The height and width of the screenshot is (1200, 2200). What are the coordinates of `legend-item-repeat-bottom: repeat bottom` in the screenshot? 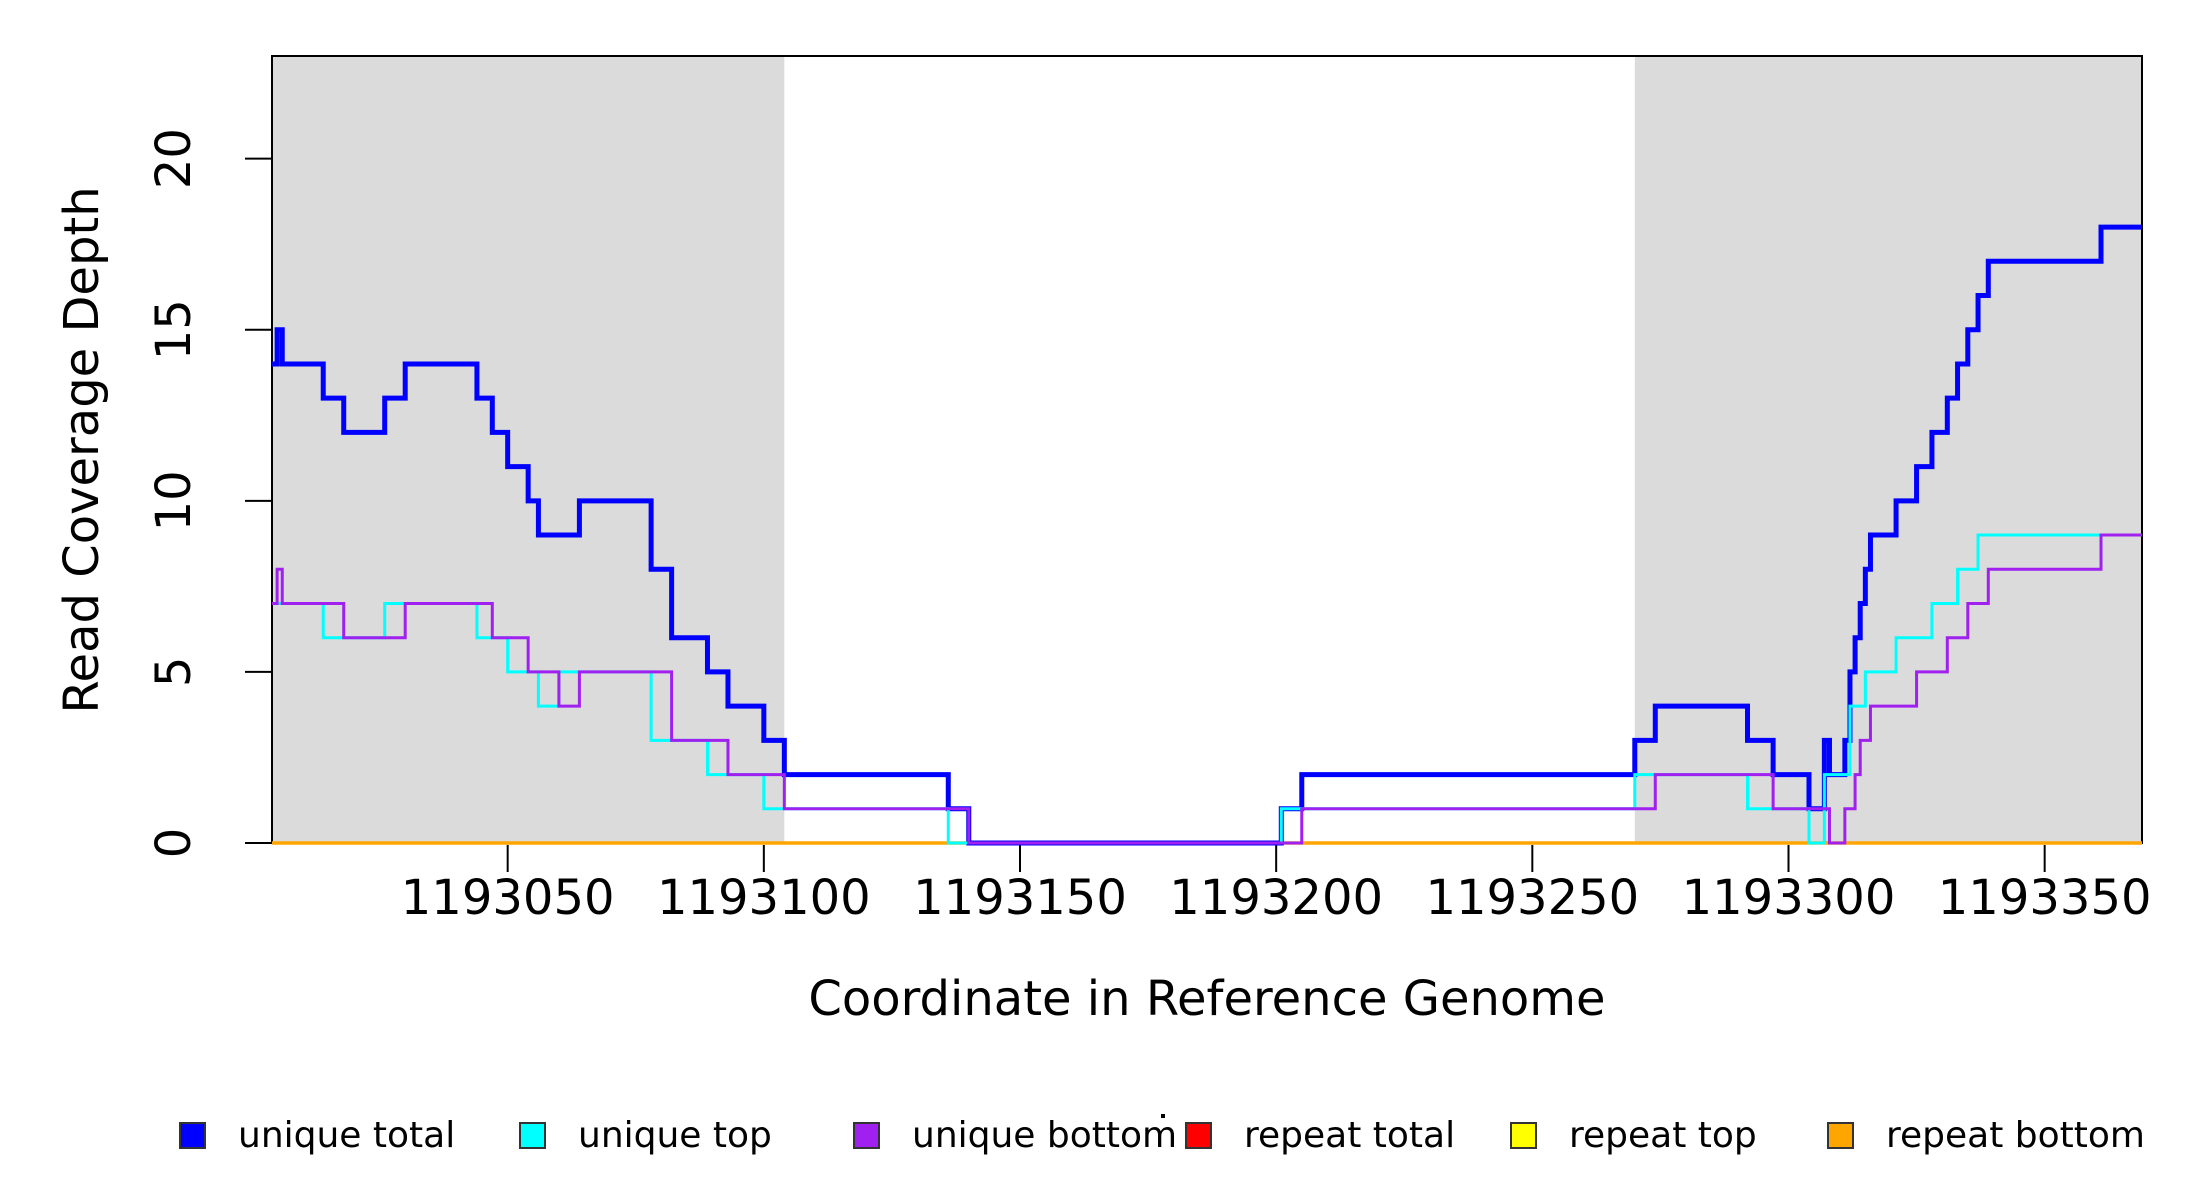 It's located at (1986, 1135).